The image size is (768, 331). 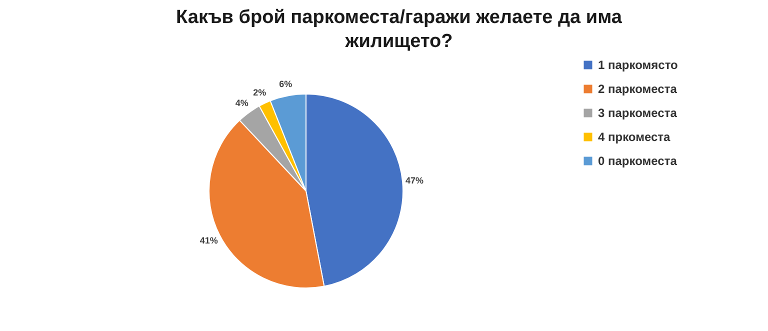 I want to click on legend-label: 1 паркомясто, so click(x=638, y=65).